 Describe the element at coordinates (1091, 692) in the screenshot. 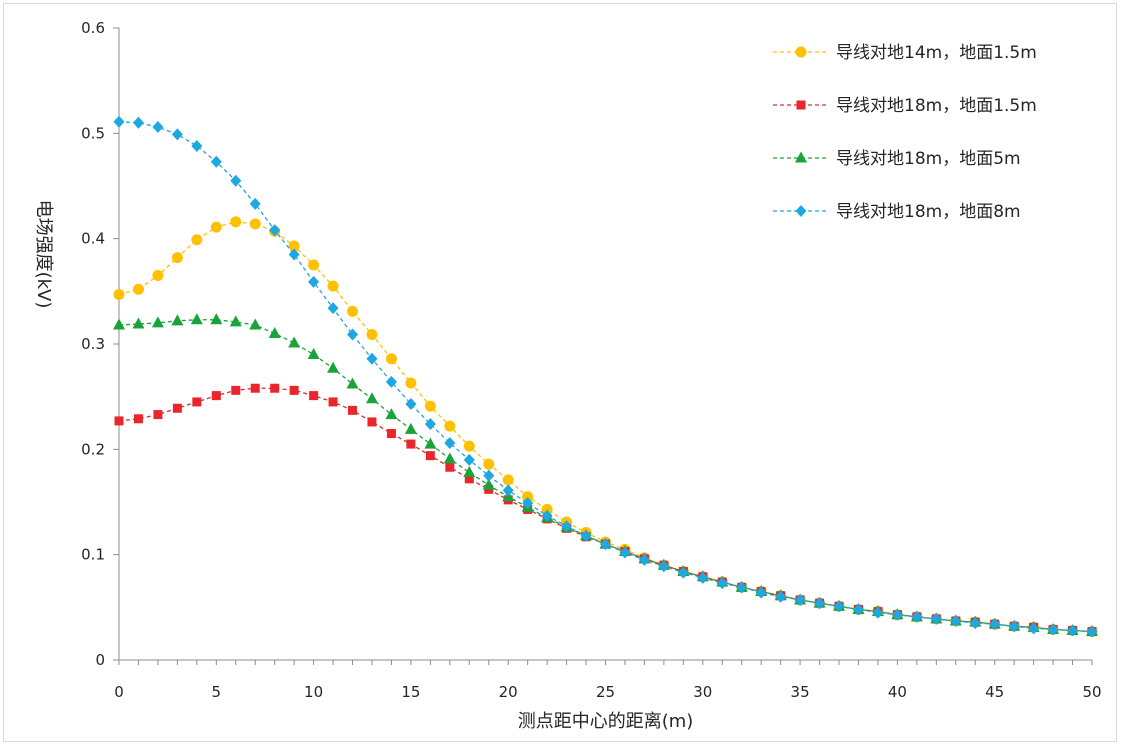

I see `x-tick-label: 50` at that location.